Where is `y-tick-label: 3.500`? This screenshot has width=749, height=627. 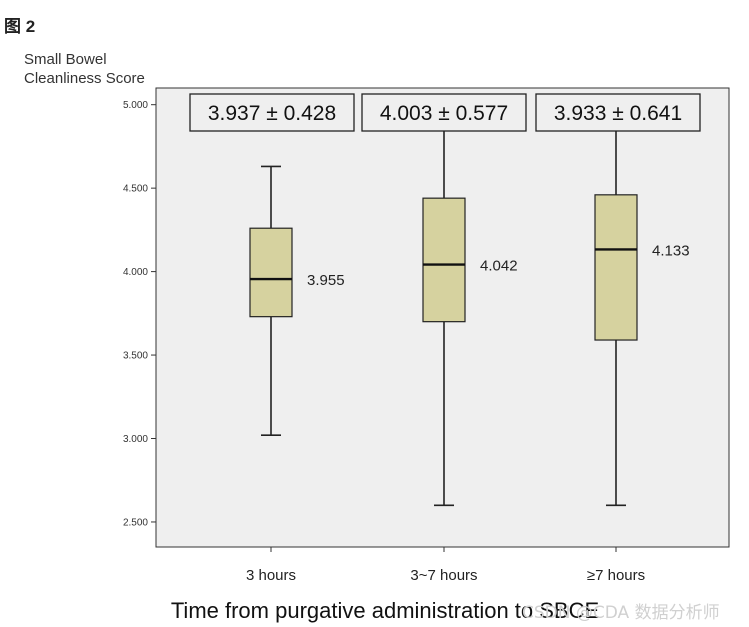 y-tick-label: 3.500 is located at coordinates (135, 356).